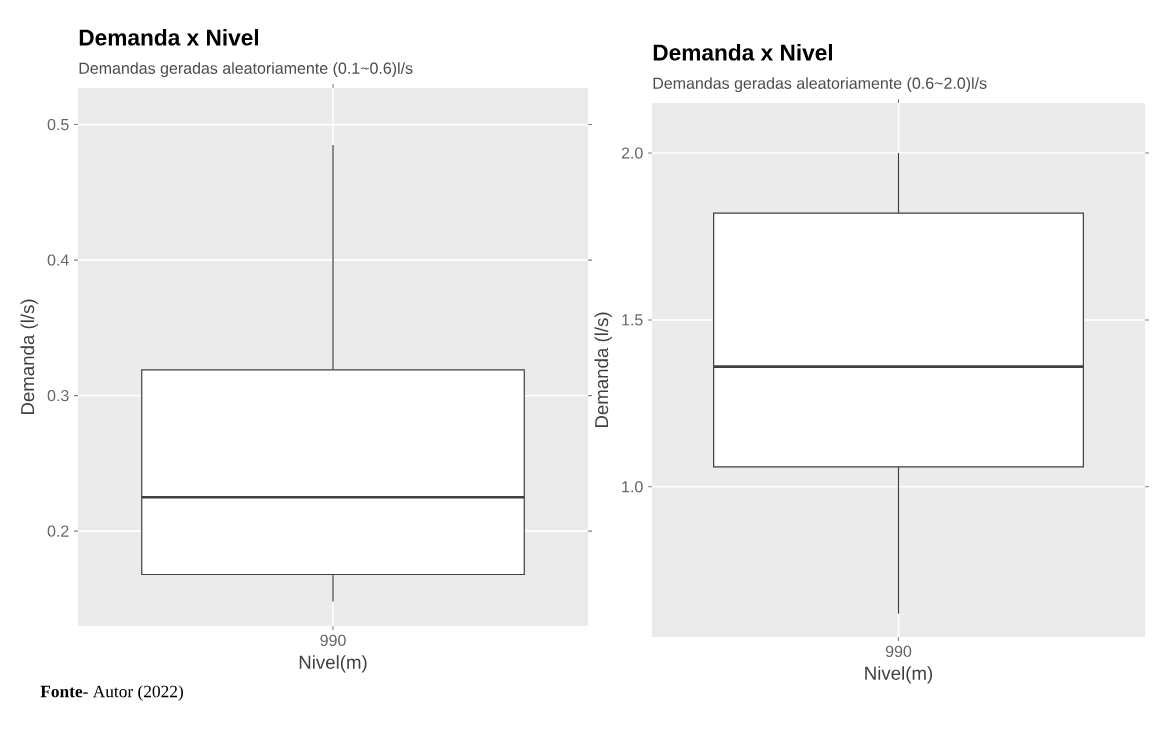  What do you see at coordinates (111, 693) in the screenshot?
I see `text: Fonte- Autor (2022)` at bounding box center [111, 693].